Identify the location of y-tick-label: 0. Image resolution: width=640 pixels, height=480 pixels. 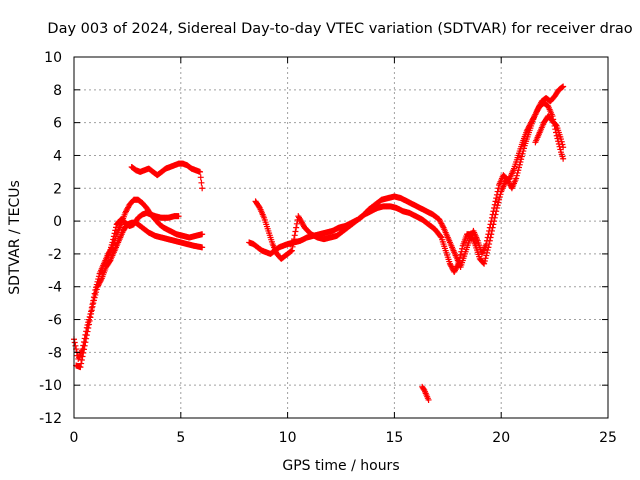
(57, 222).